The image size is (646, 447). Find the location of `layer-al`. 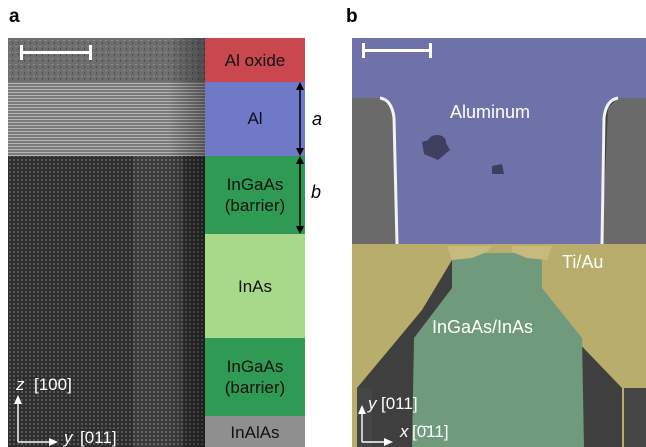

layer-al is located at coordinates (255, 119).